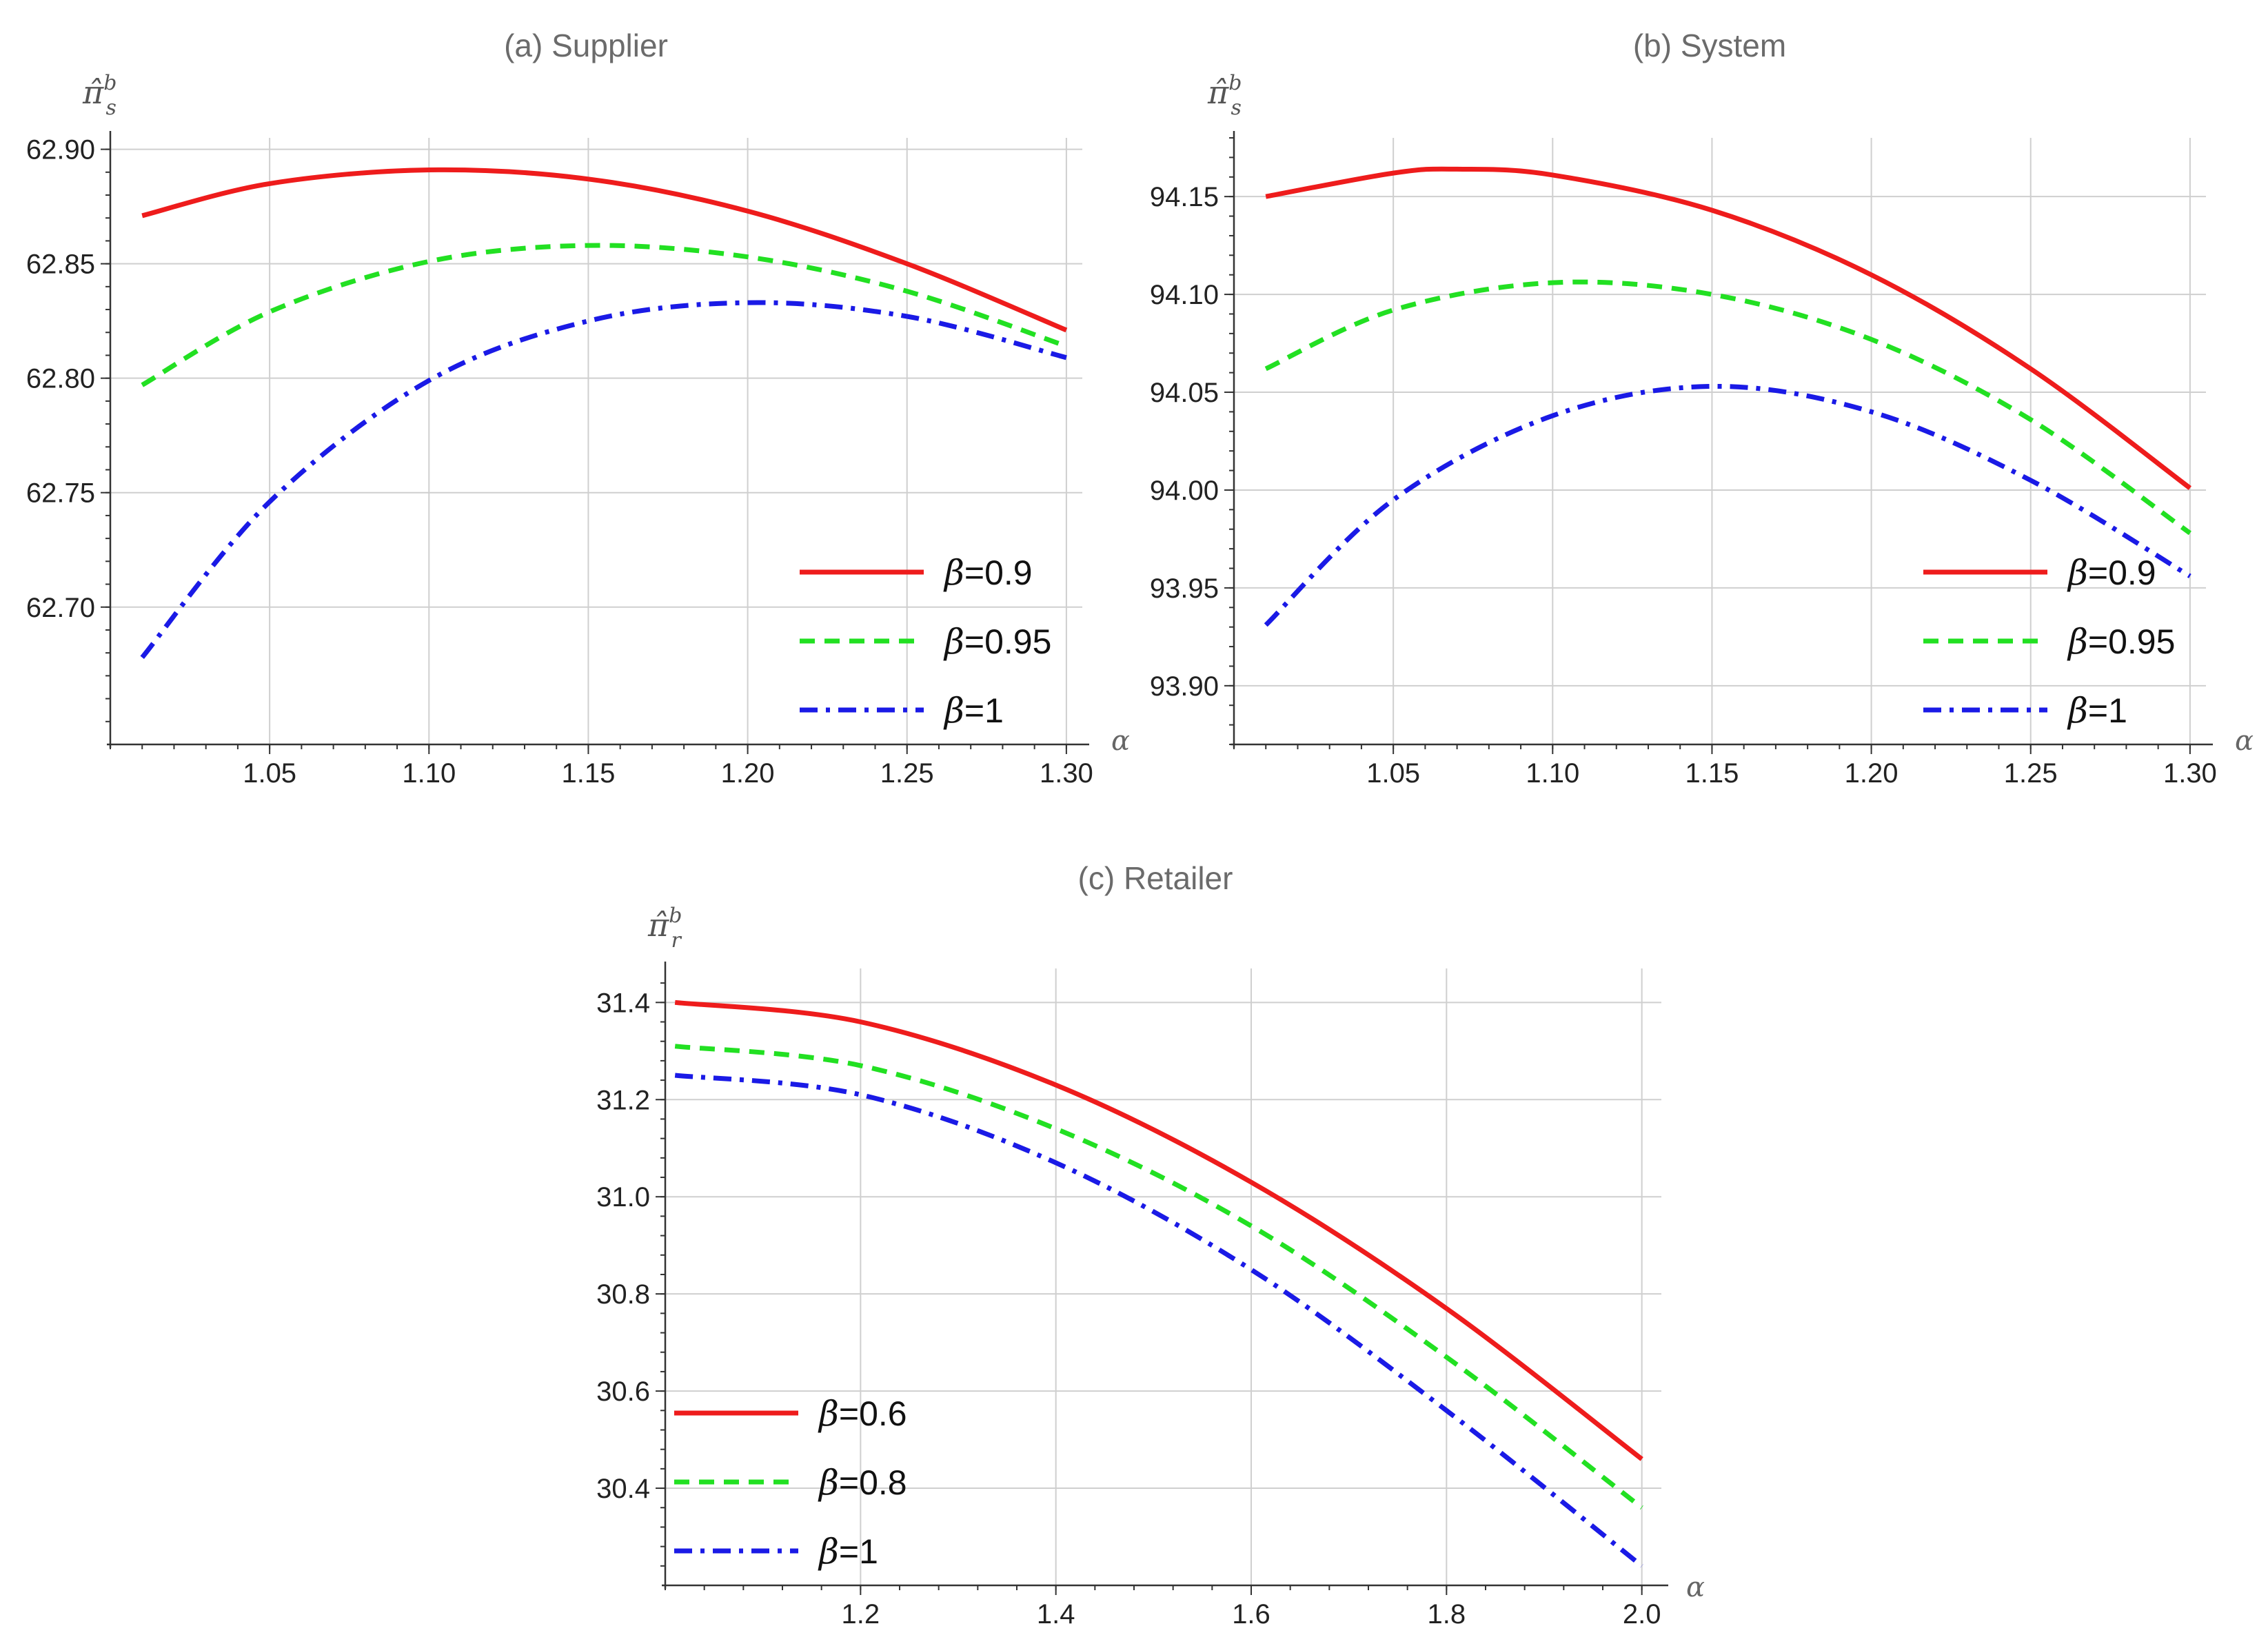 This screenshot has width=2268, height=1635. I want to click on system-x-tick-label: 1.15, so click(1712, 773).